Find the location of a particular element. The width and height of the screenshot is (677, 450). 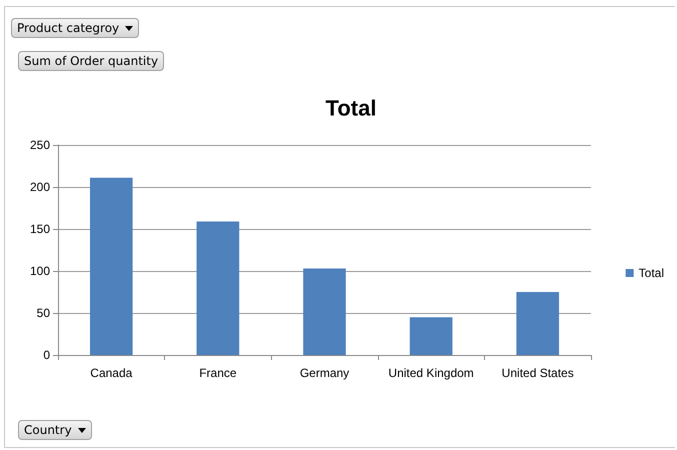

legend-label: Total is located at coordinates (651, 273).